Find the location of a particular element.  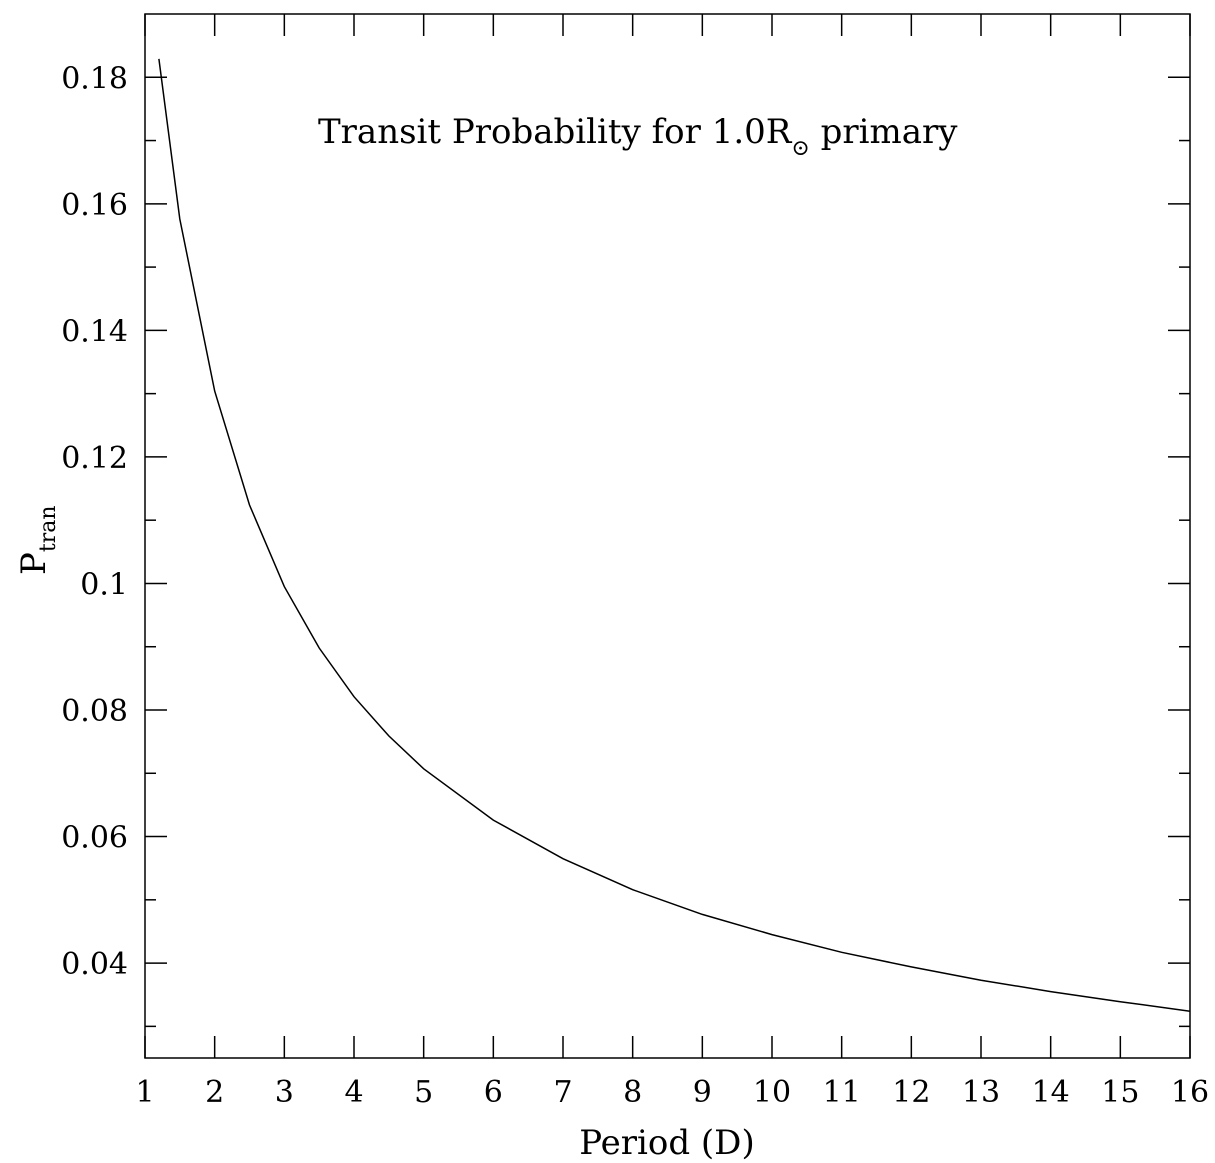

y-tick-label: 0.14 is located at coordinates (94, 331).